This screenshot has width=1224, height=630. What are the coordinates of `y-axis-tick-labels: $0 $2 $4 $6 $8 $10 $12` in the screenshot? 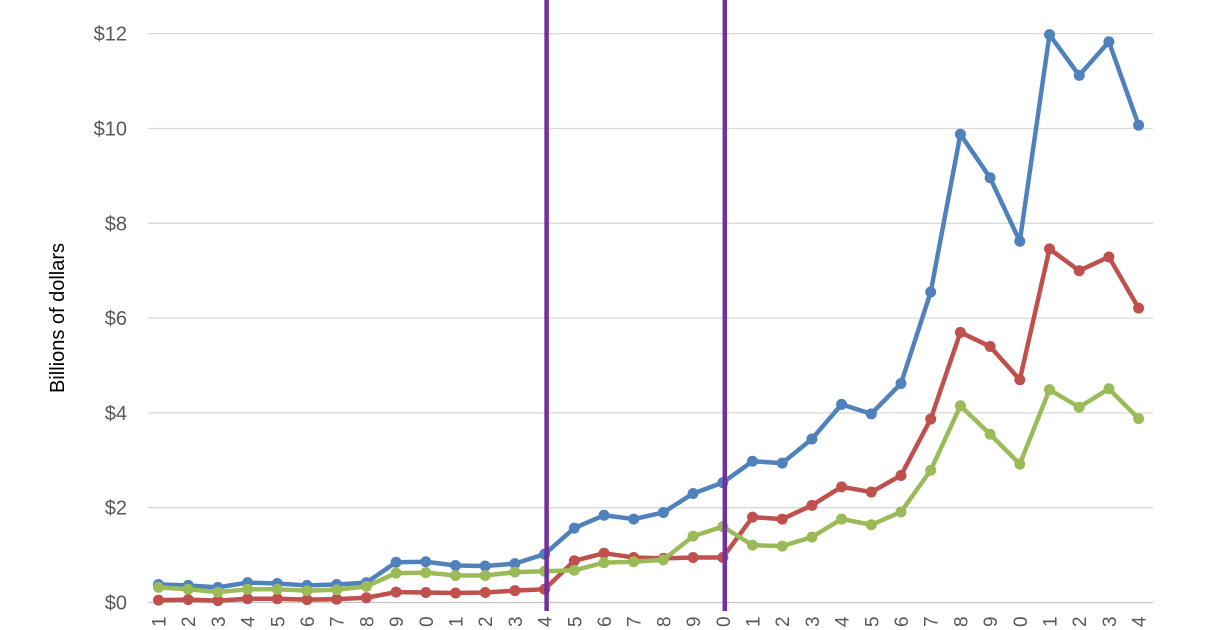 It's located at (110, 319).